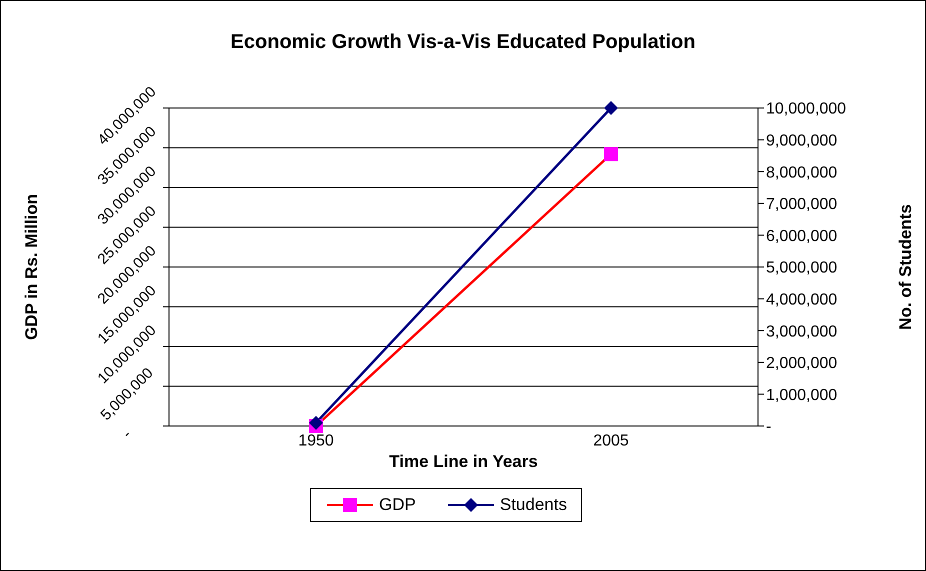 This screenshot has height=571, width=926. What do you see at coordinates (802, 236) in the screenshot?
I see `y2-tick-label: 6,000,000` at bounding box center [802, 236].